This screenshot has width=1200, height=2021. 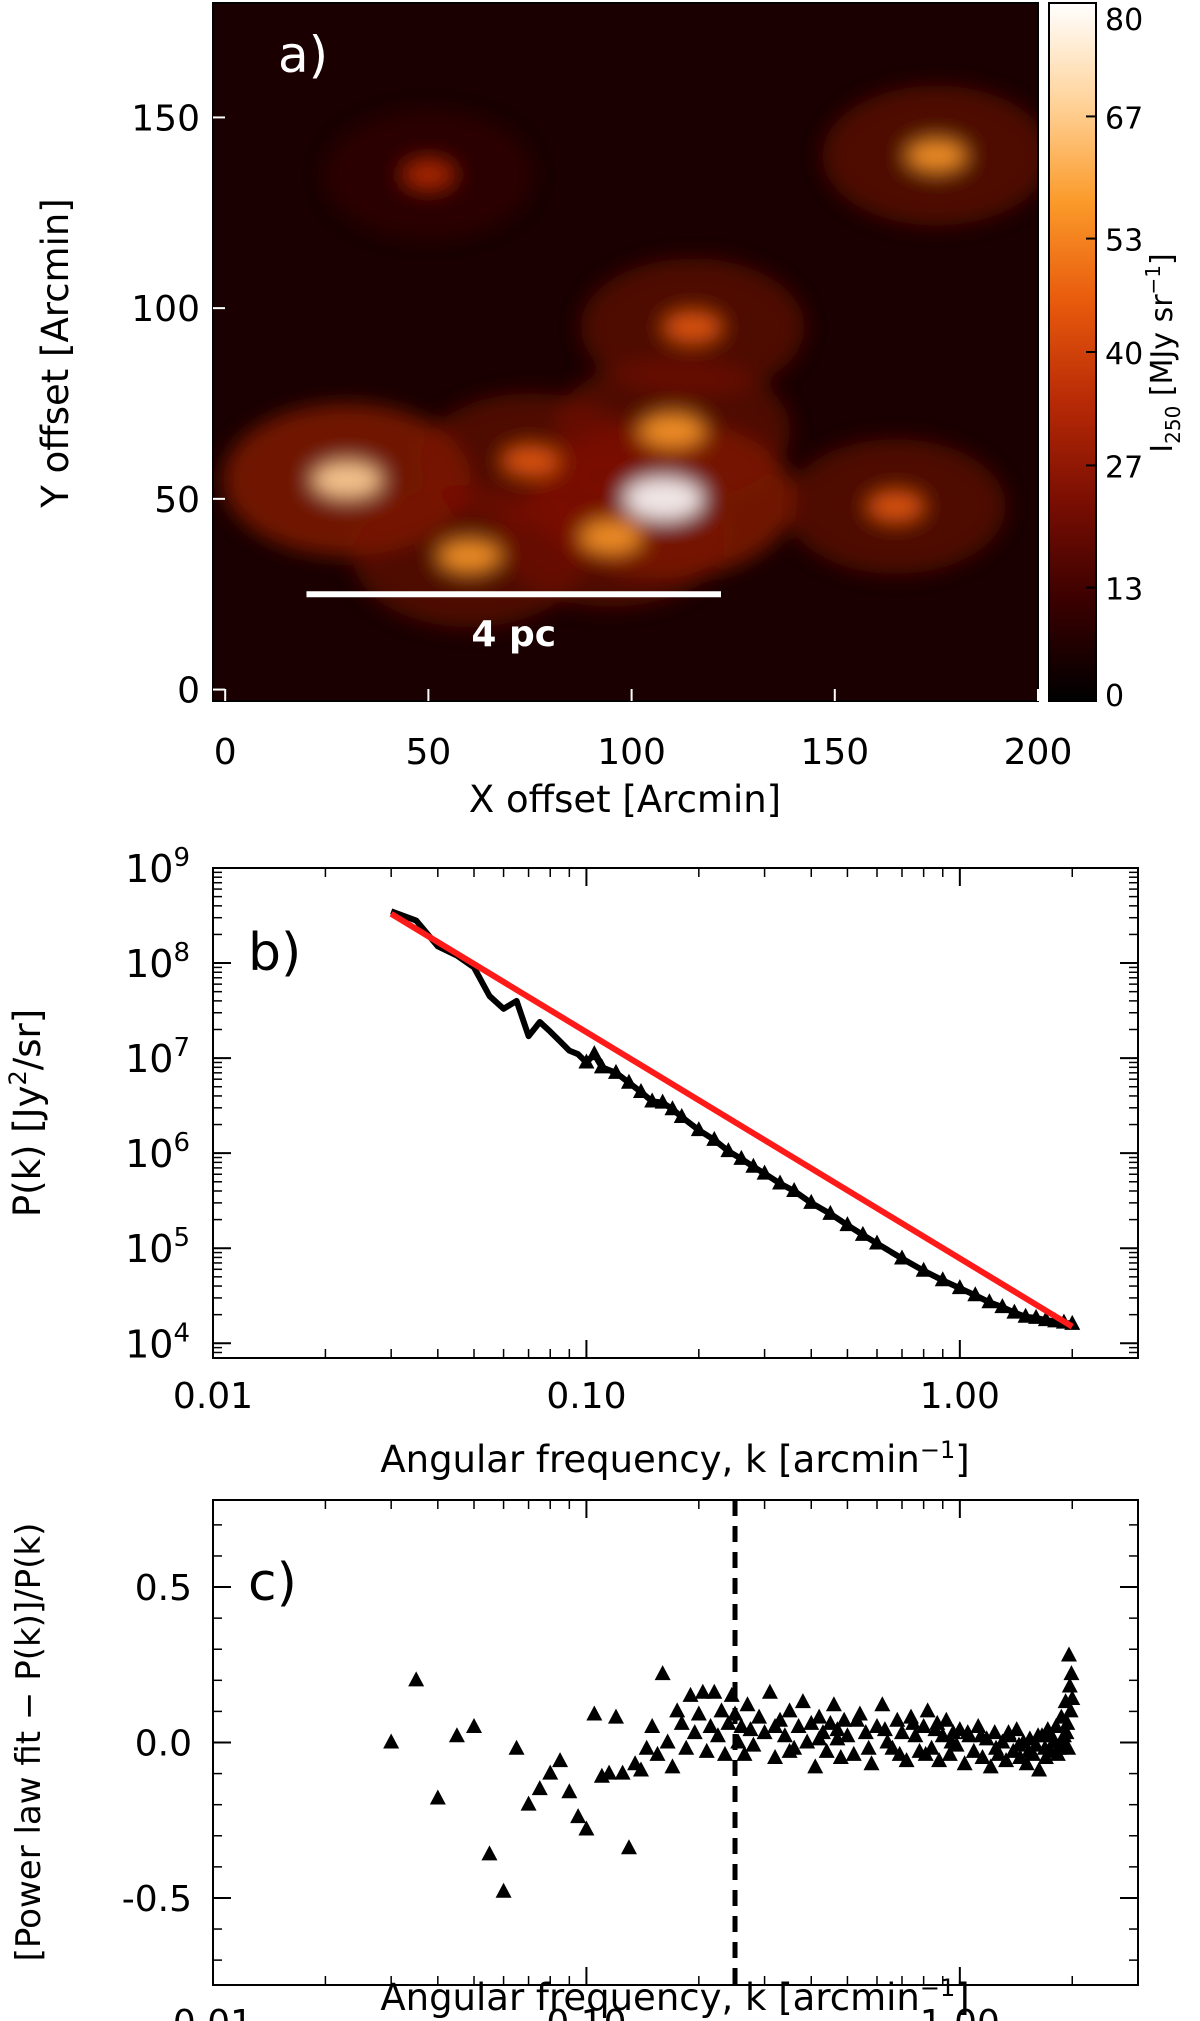 What do you see at coordinates (674, 1996) in the screenshot?
I see `x-axis-label-c: Angular frequency, k [arcmin−1]` at bounding box center [674, 1996].